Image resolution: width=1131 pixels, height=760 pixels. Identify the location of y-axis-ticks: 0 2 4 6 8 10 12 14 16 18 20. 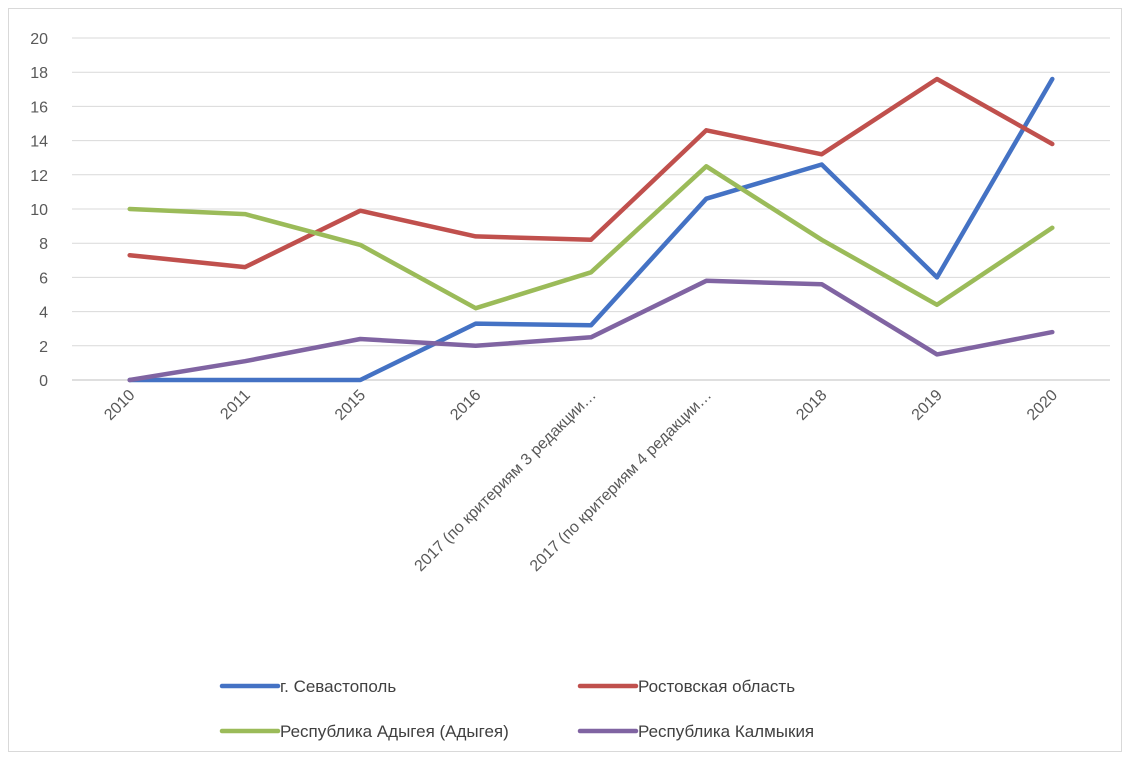
(39, 210).